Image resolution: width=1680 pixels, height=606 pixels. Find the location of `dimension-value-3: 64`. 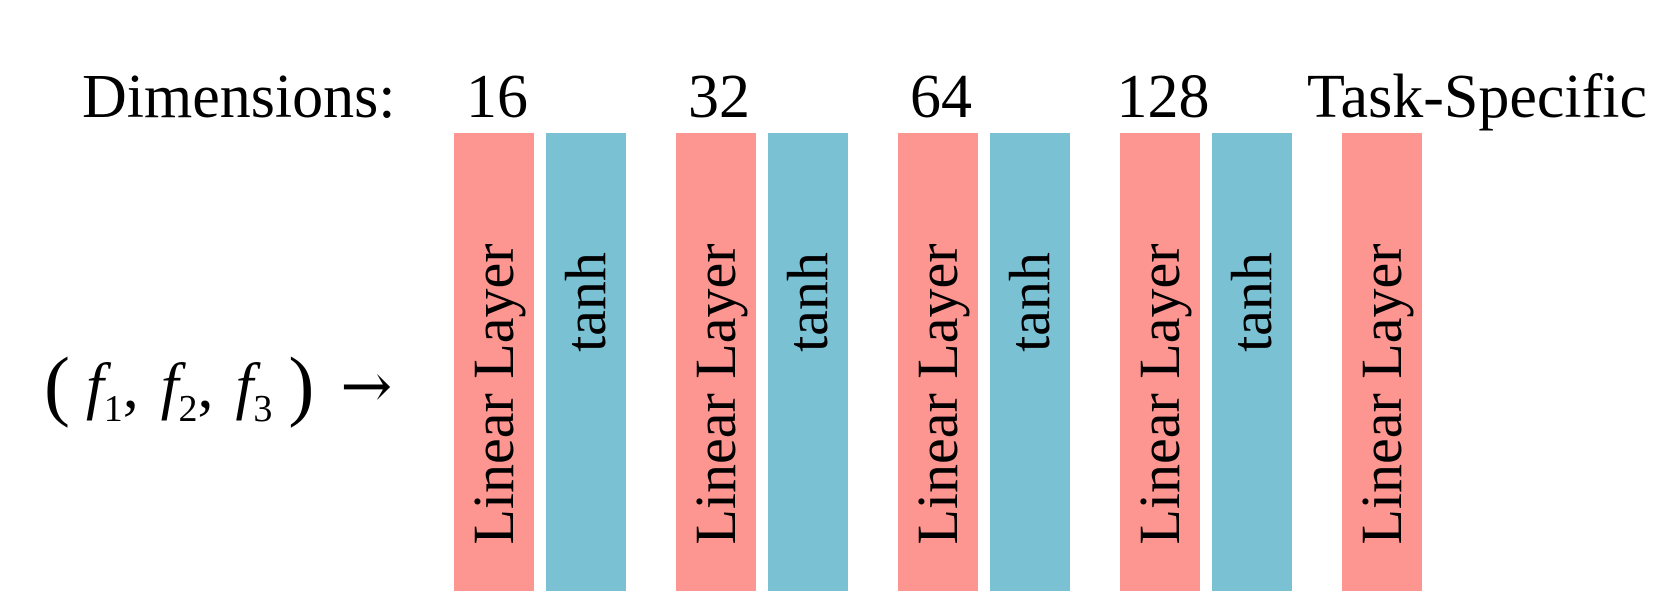

dimension-value-3: 64 is located at coordinates (941, 97).